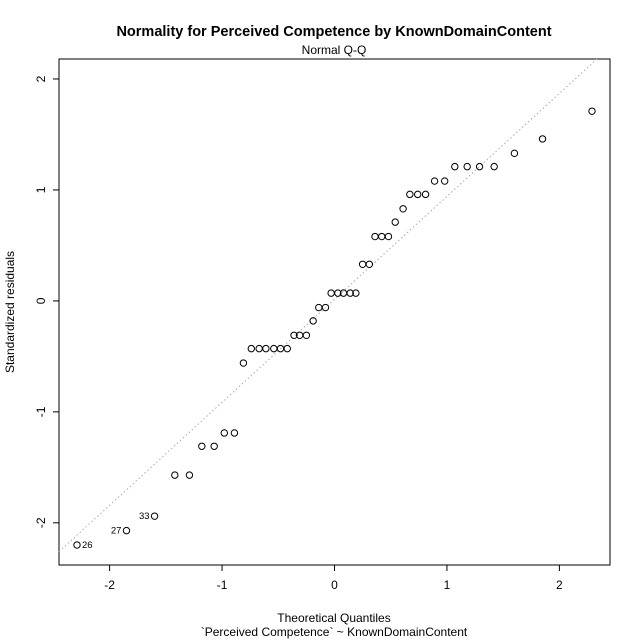  I want to click on x-tick-label: -2, so click(109, 585).